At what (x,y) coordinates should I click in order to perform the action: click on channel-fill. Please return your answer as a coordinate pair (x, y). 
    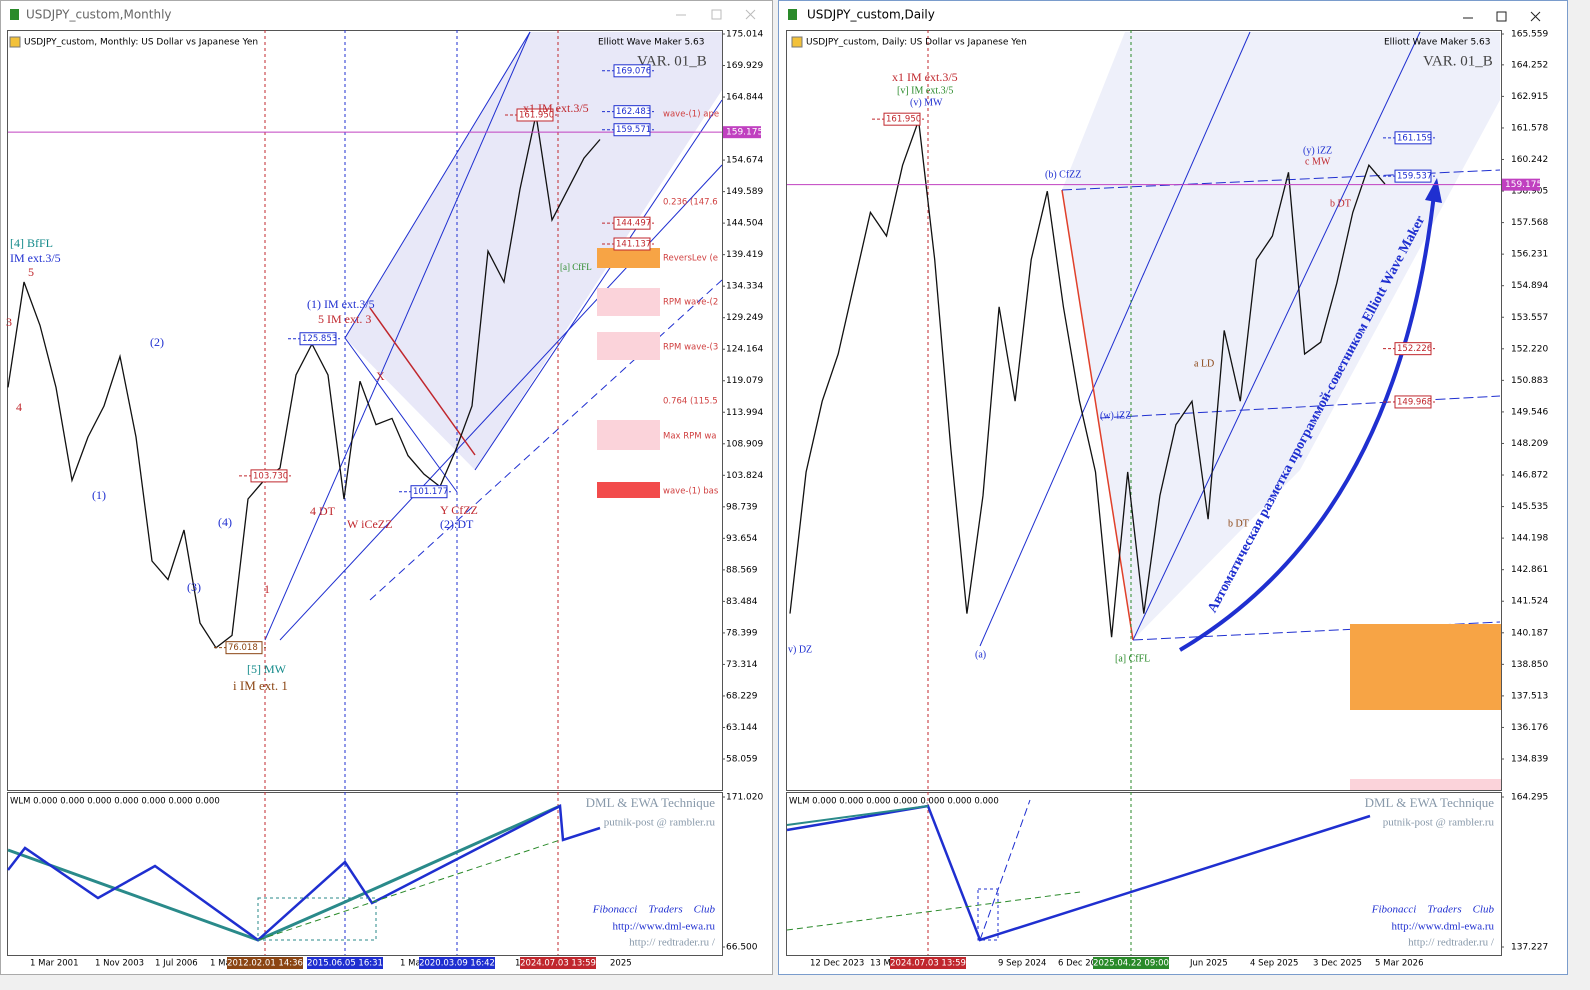
    Looking at the image, I should click on (533, 251).